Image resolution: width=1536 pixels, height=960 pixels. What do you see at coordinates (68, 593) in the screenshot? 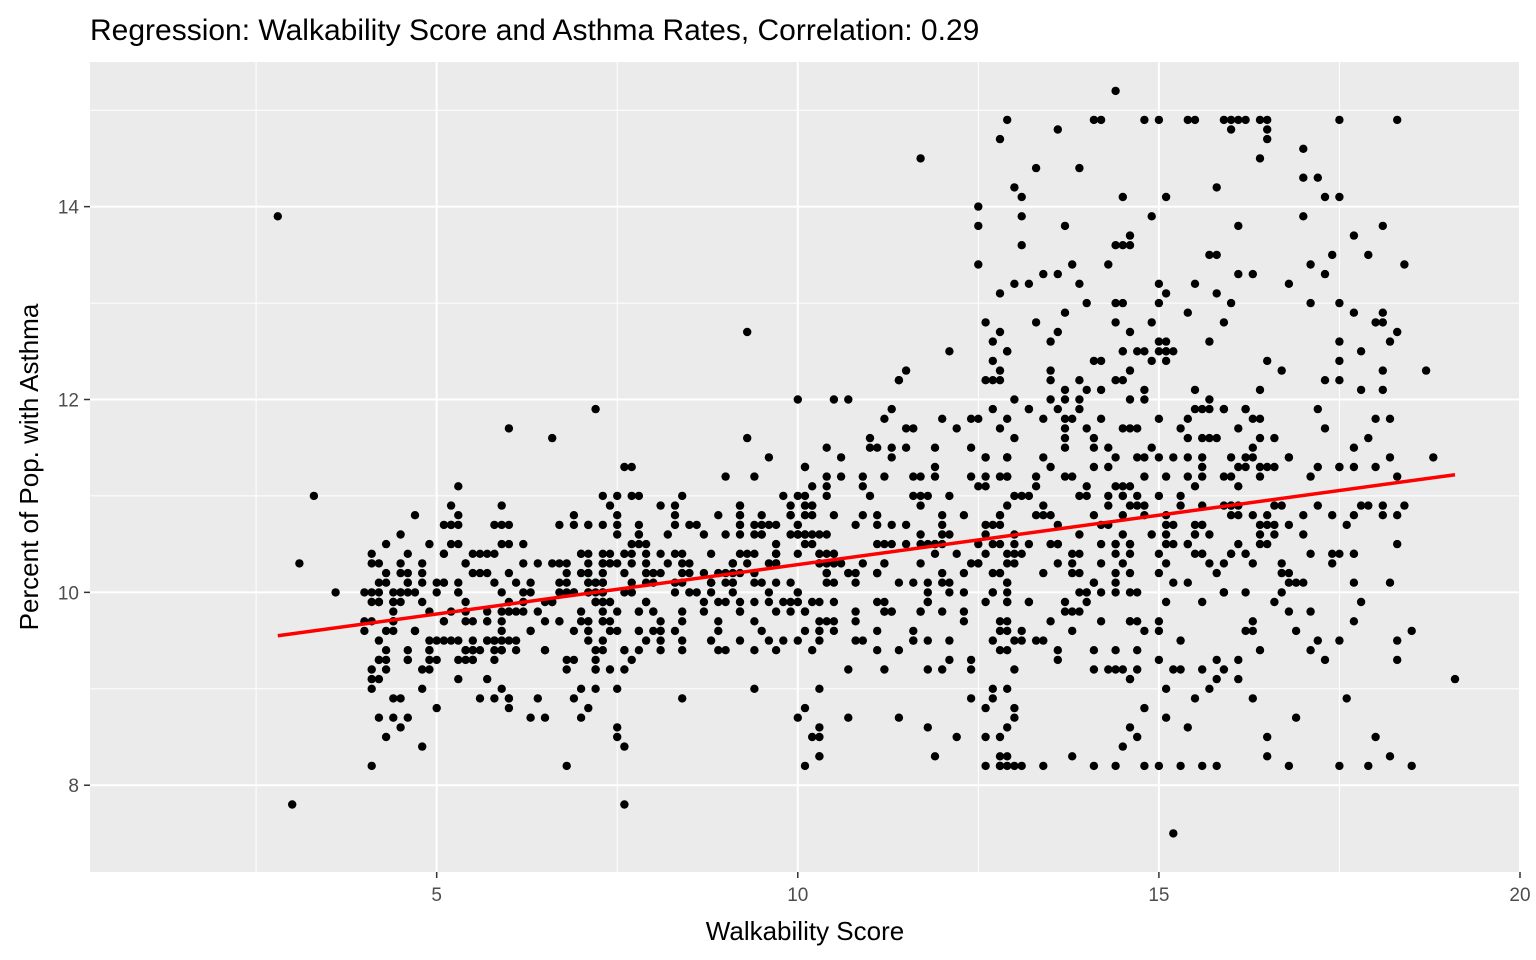
I see `y-tick-label: 10` at bounding box center [68, 593].